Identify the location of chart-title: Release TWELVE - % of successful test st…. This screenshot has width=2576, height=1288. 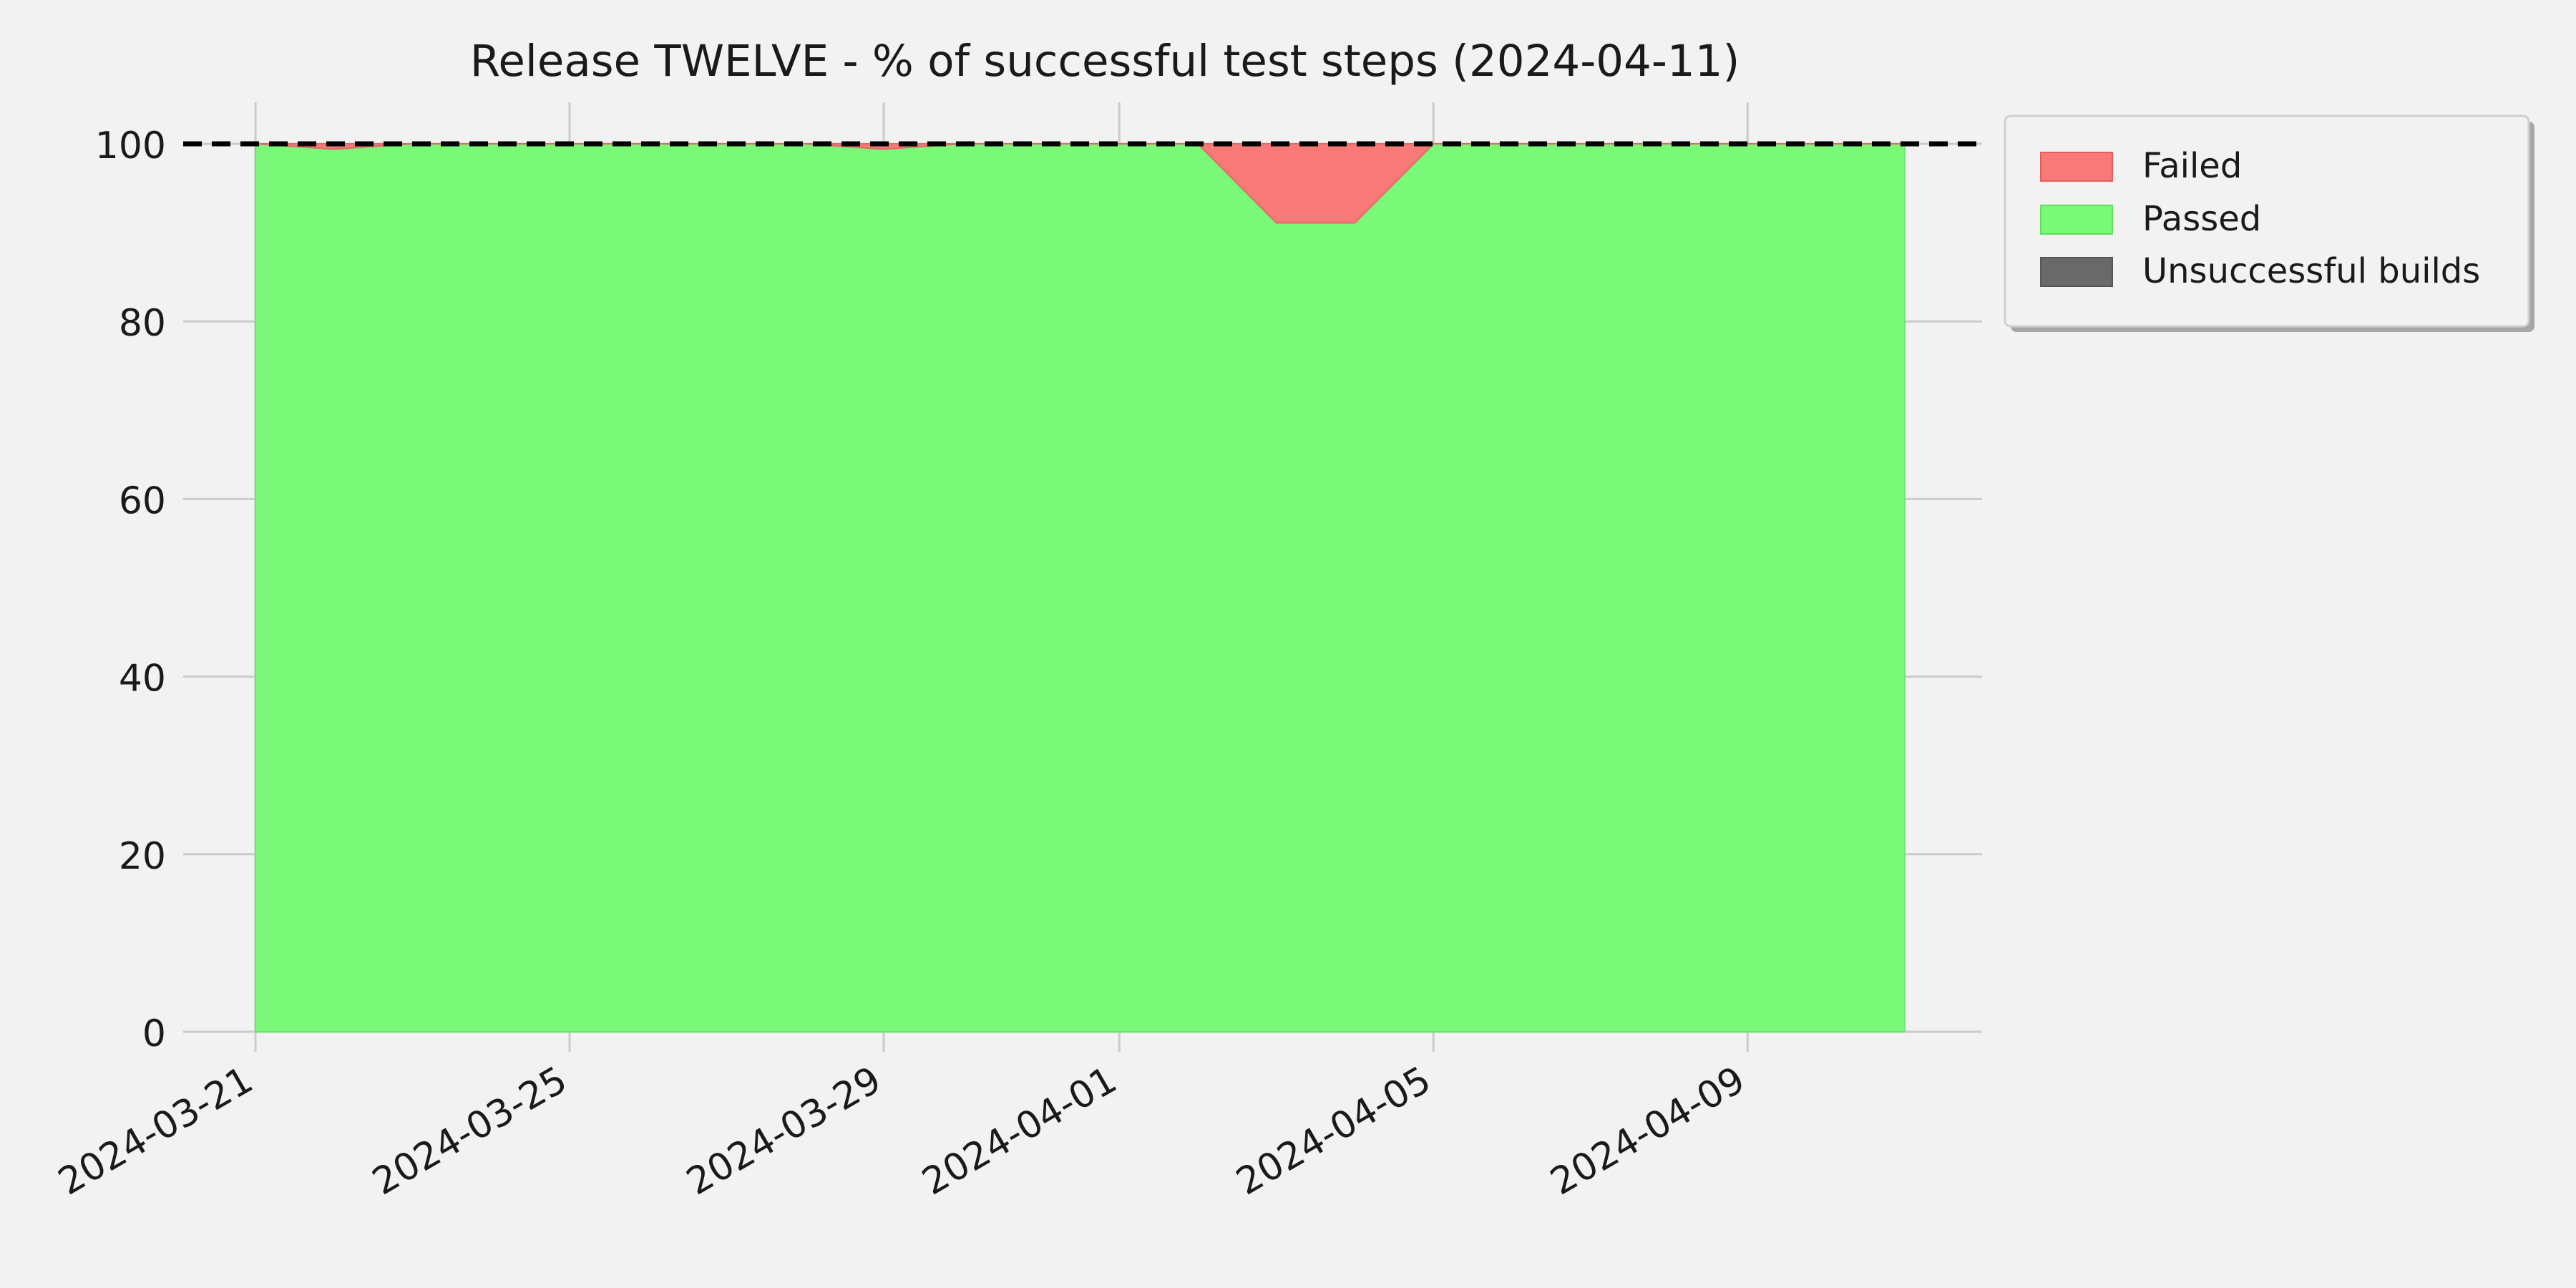
(1105, 61).